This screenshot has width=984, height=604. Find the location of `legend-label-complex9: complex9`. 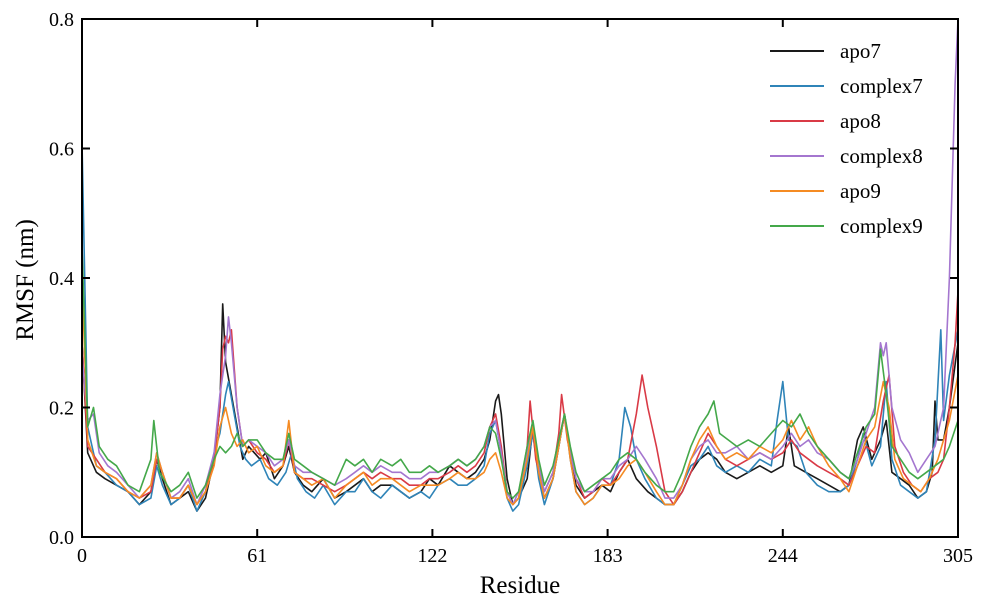

legend-label-complex9: complex9 is located at coordinates (881, 226).